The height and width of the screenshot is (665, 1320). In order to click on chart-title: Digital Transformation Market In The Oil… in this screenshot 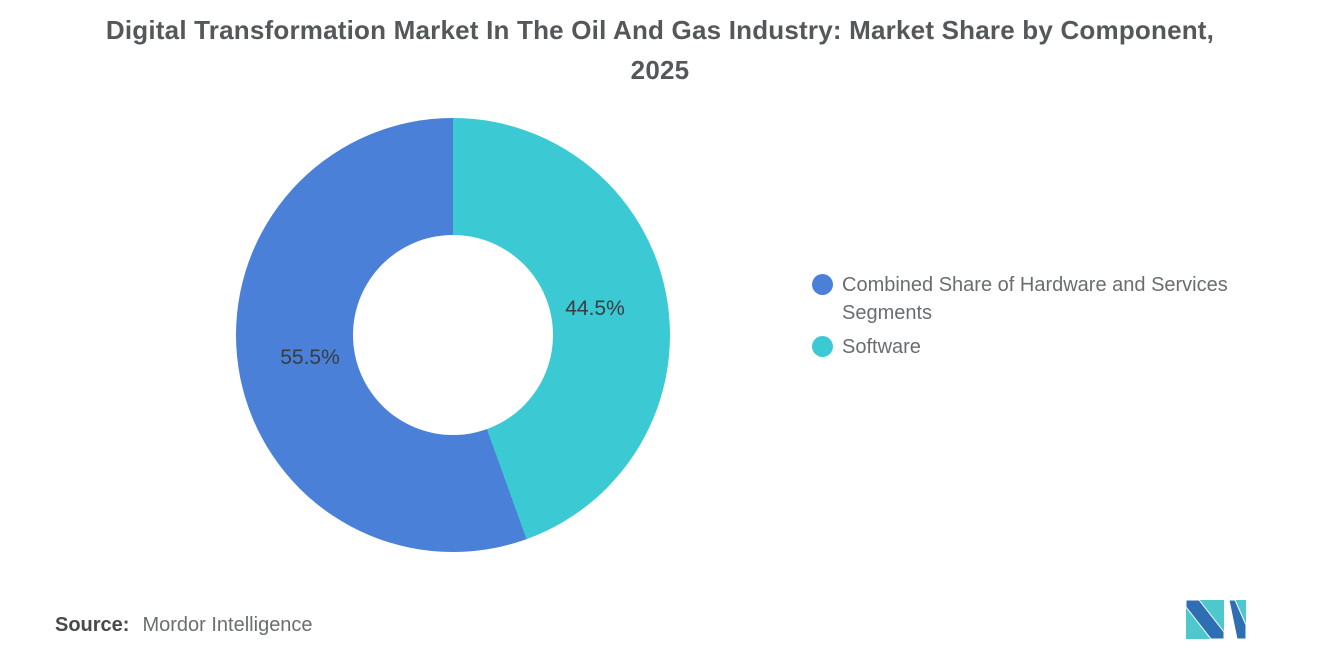, I will do `click(660, 50)`.